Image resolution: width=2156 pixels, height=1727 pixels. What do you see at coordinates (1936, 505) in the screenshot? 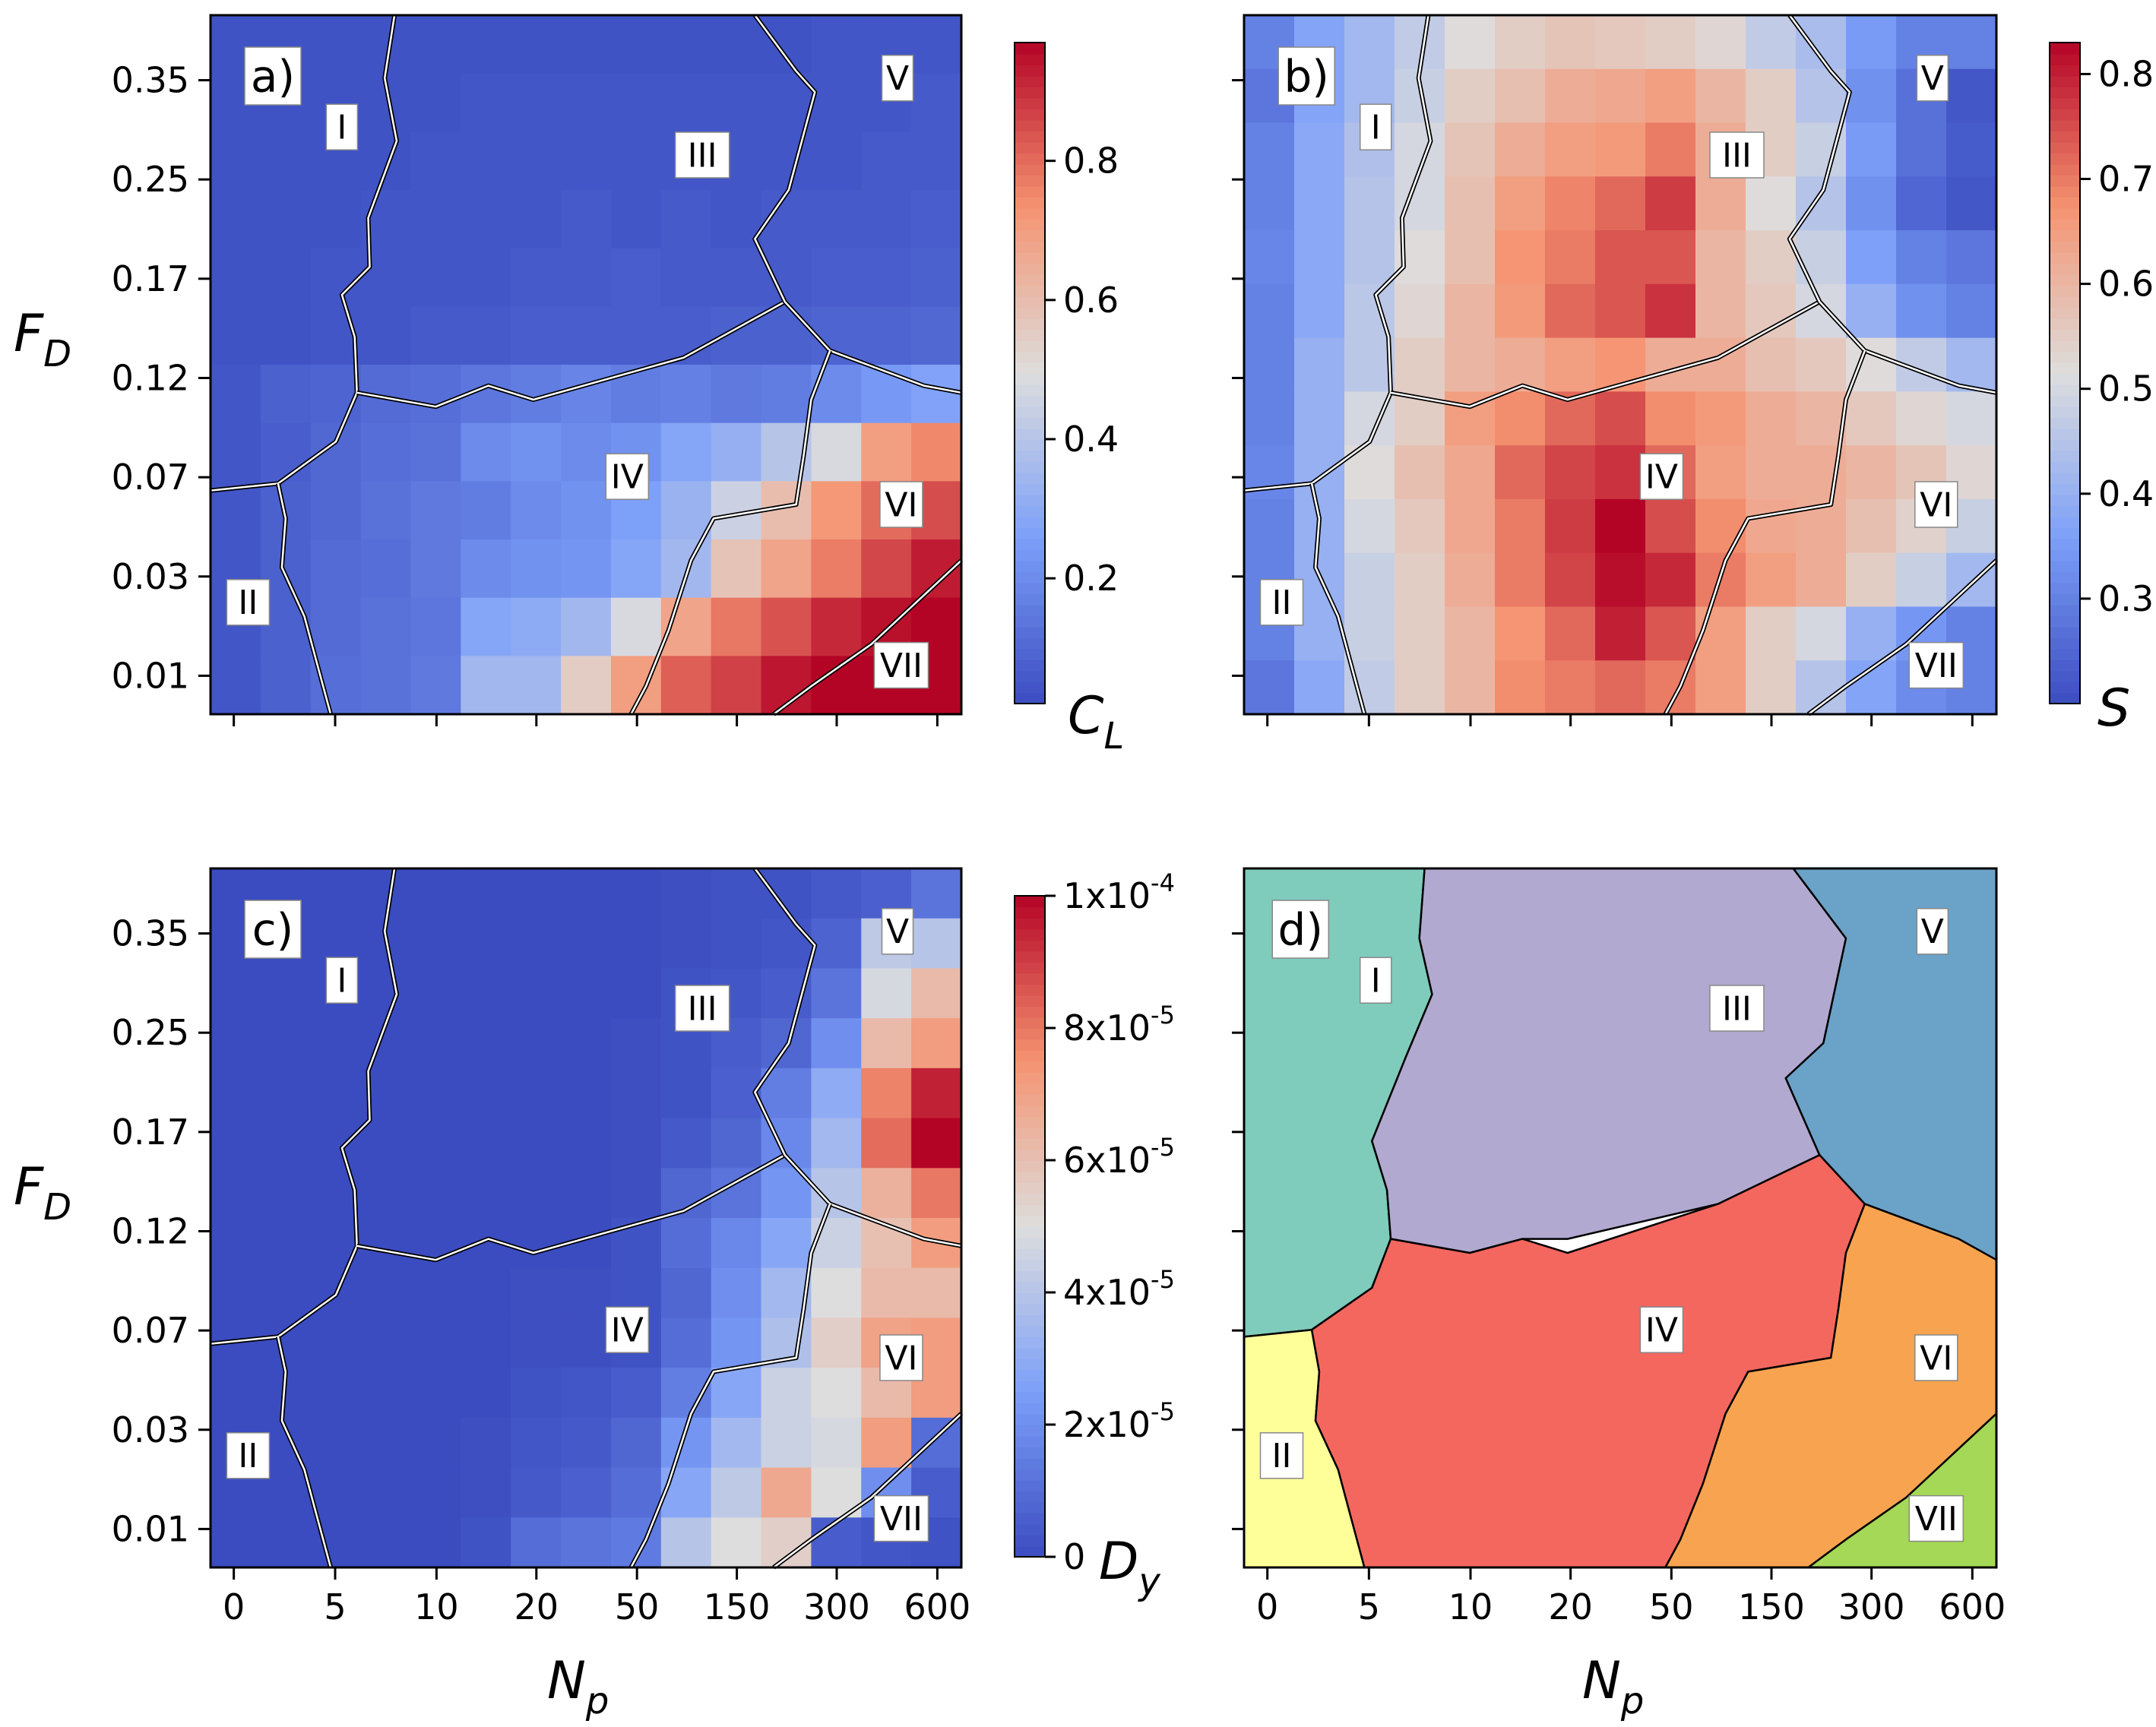
I see `region-label: VI` at bounding box center [1936, 505].